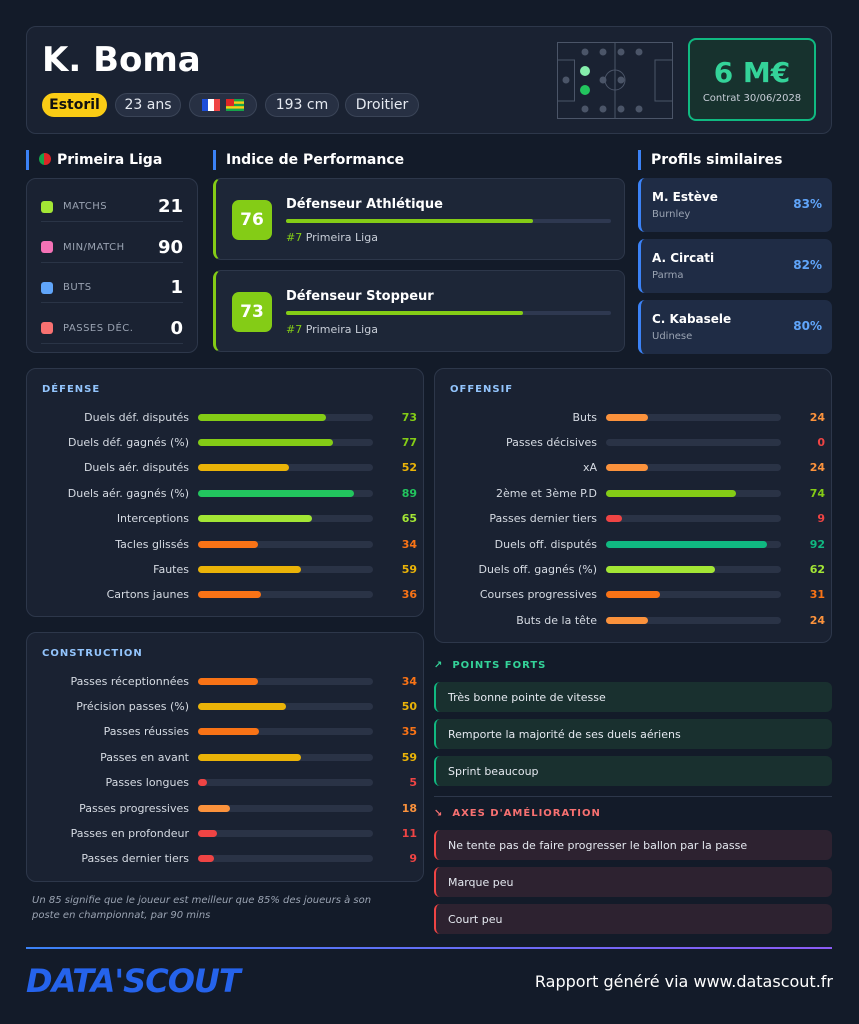  I want to click on footer-line, so click(429, 948).